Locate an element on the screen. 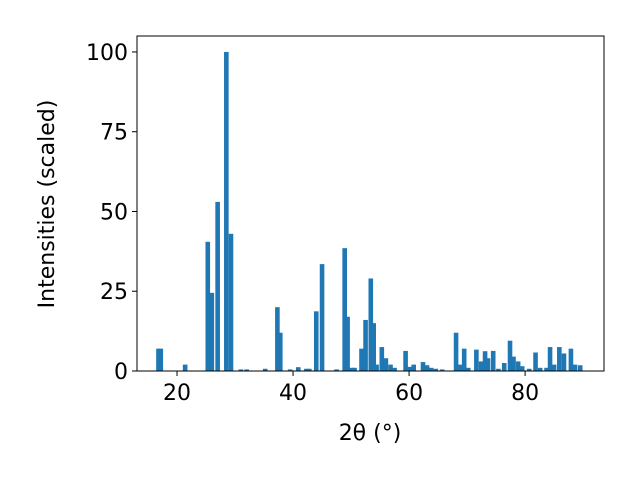 Image resolution: width=640 pixels, height=480 pixels. y-tick-label: 100 is located at coordinates (107, 53).